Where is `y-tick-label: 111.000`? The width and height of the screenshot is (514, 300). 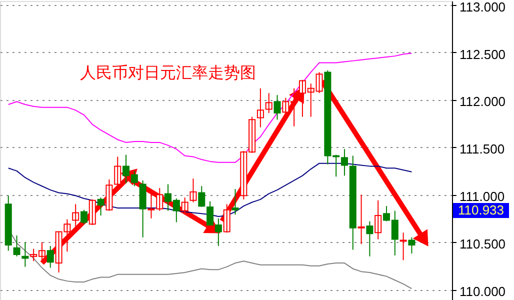 y-tick-label: 111.000 is located at coordinates (482, 196).